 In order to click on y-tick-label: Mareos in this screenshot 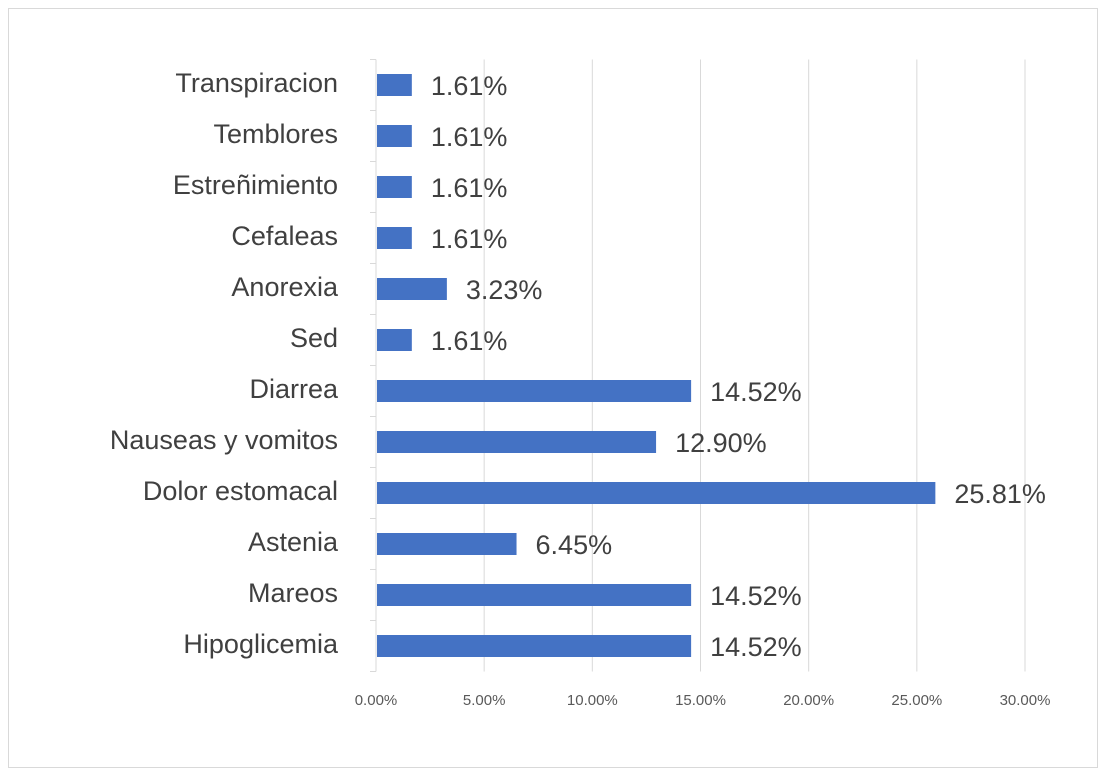, I will do `click(293, 593)`.